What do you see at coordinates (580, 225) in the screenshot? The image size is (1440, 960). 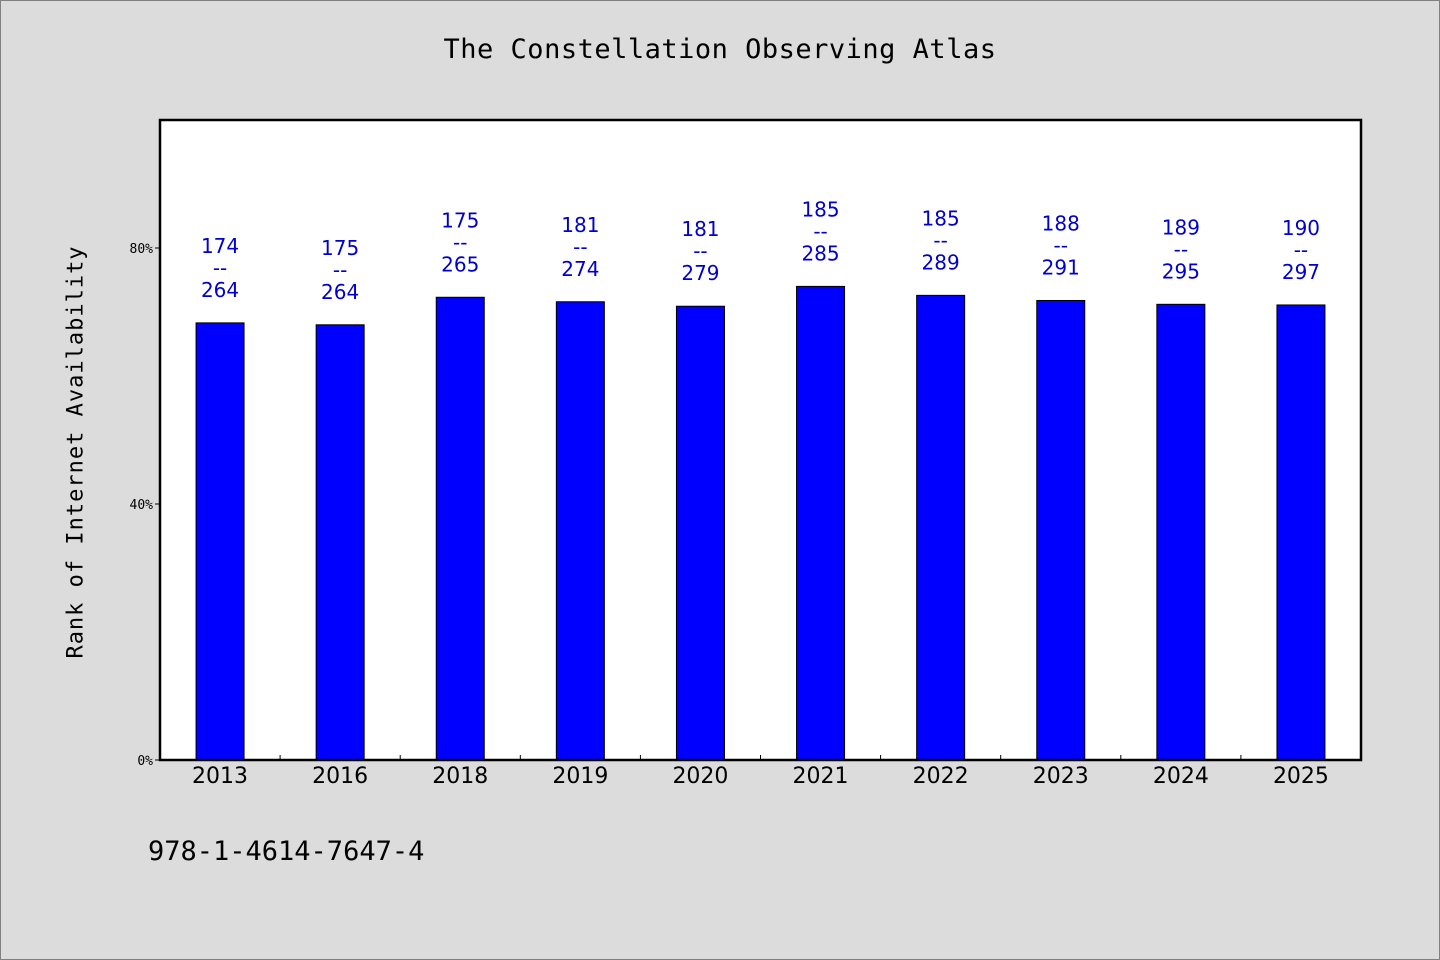 I see `data-label-2019-line-1: 181` at bounding box center [580, 225].